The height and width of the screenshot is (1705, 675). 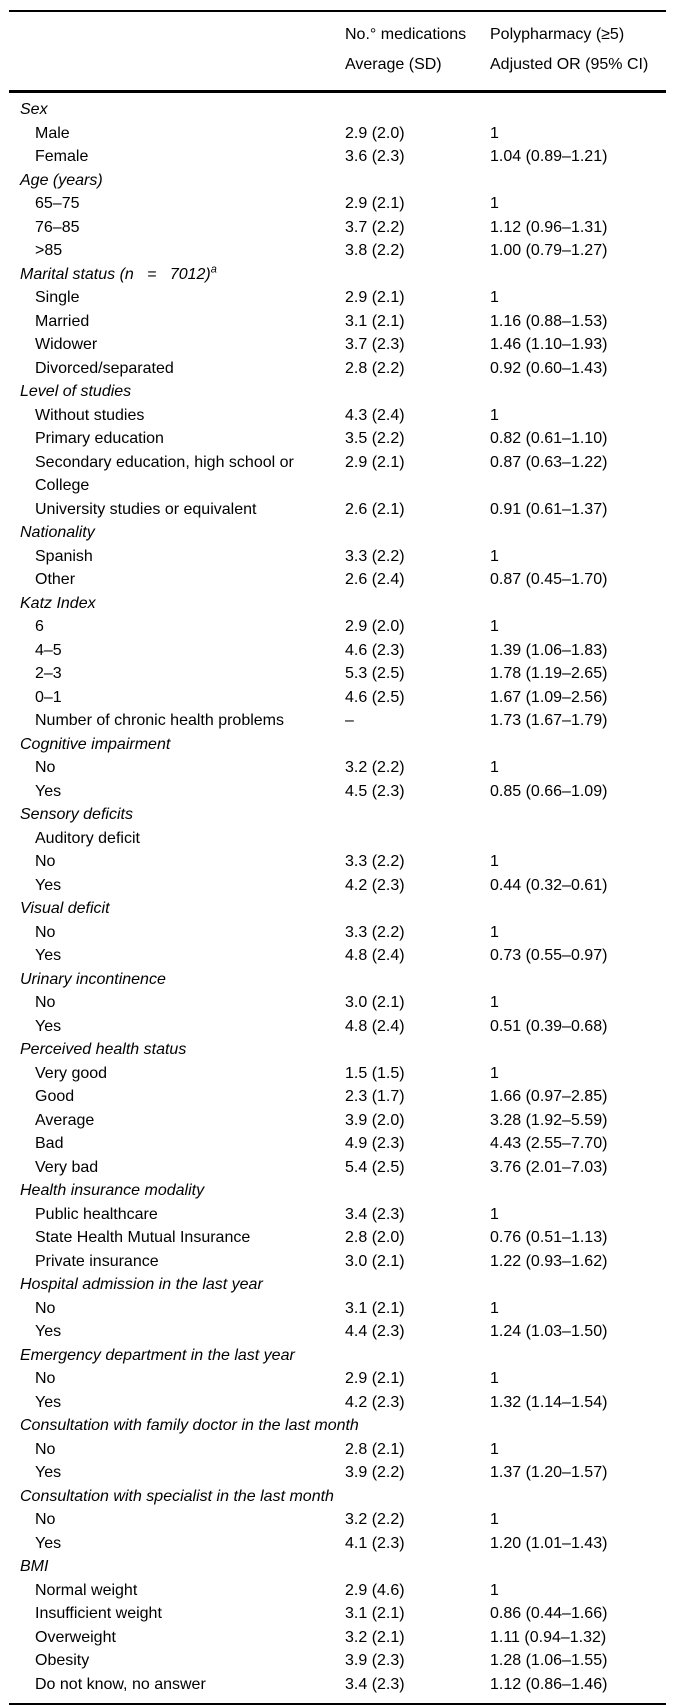 I want to click on average-sd-value: 3.9 (2.2), so click(x=375, y=1472).